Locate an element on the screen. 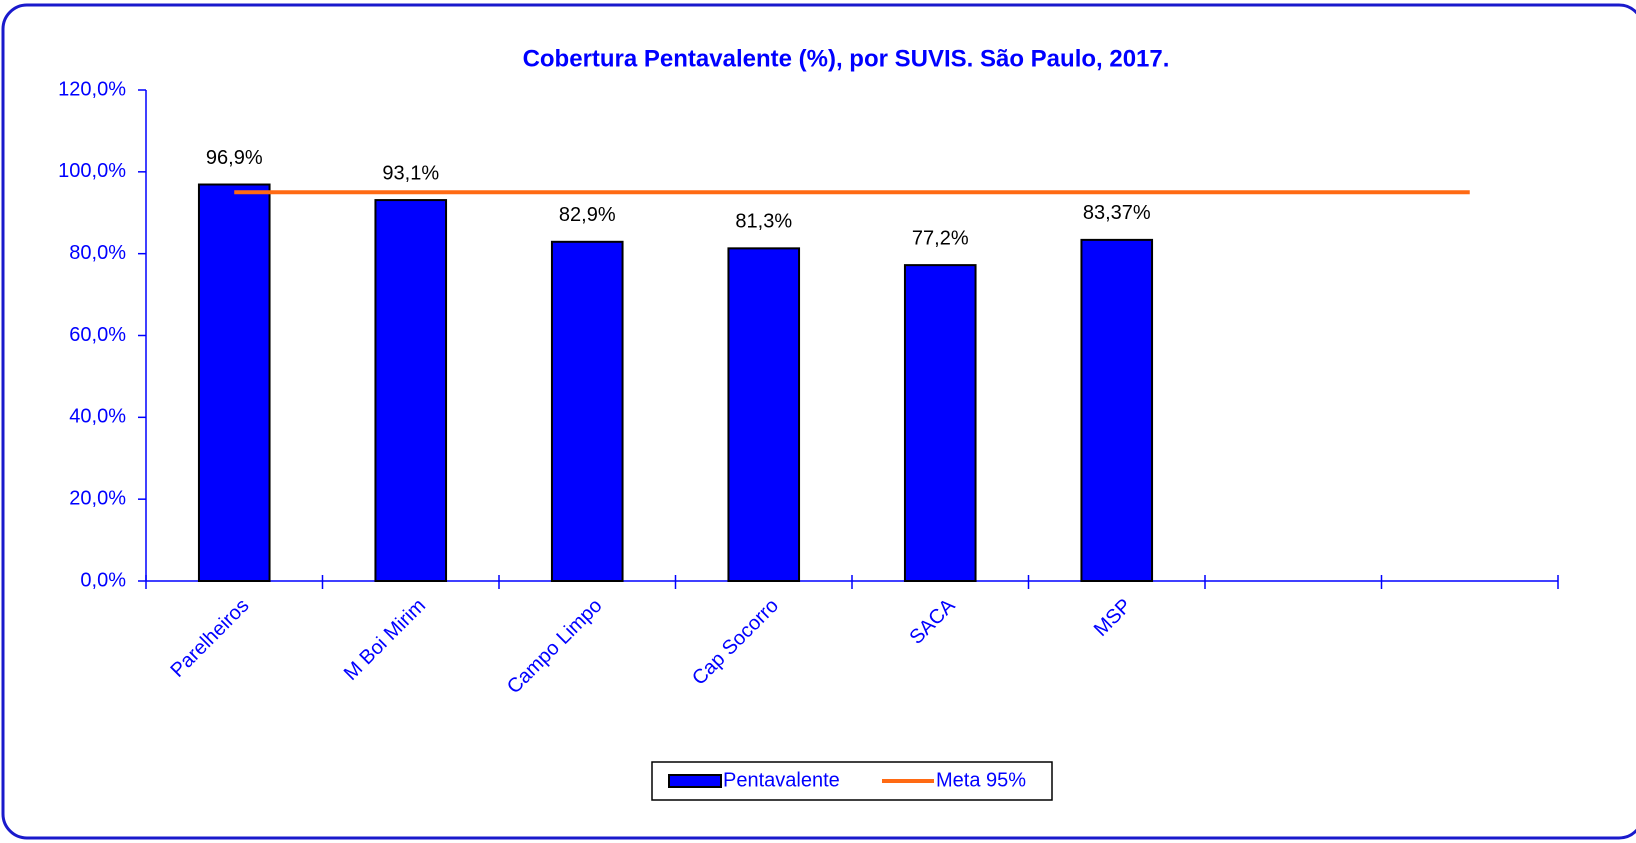 This screenshot has width=1636, height=843. data-label: 93,1% is located at coordinates (410, 173).